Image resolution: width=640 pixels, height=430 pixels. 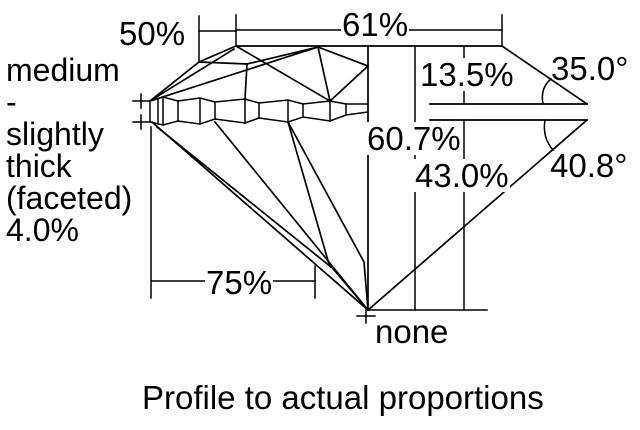 I want to click on table-size-label: 61%, so click(x=375, y=24).